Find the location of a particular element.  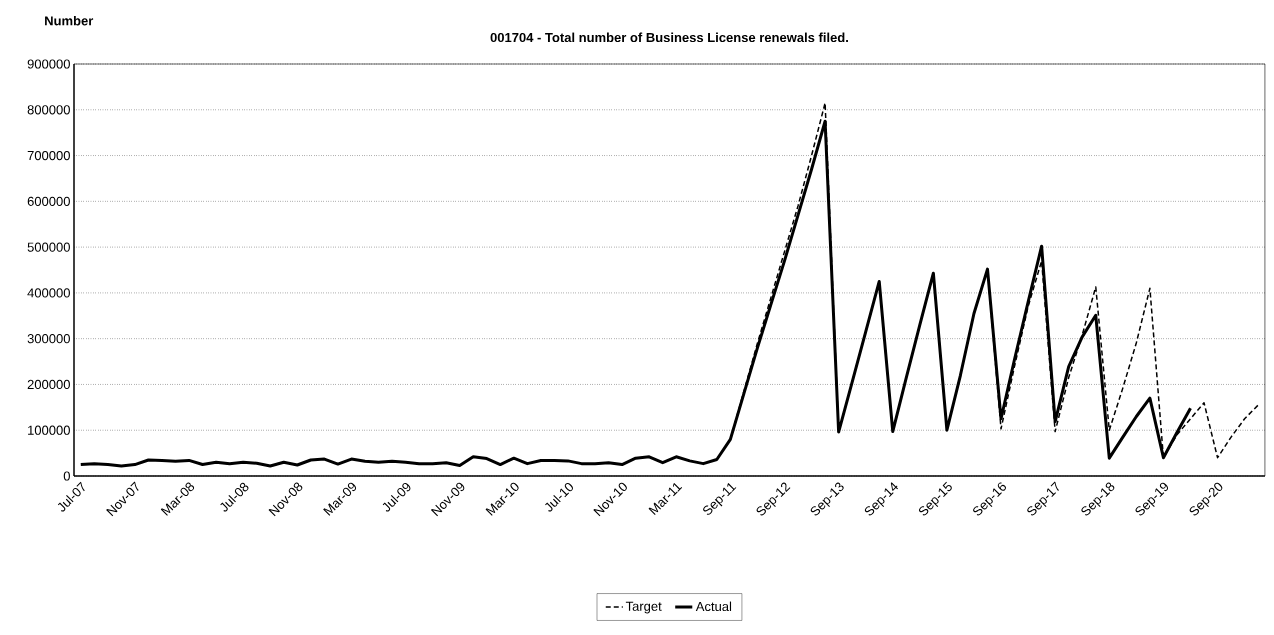

chart-title: 001704 - Total number of Business License renewals filed. is located at coordinates (669, 37).